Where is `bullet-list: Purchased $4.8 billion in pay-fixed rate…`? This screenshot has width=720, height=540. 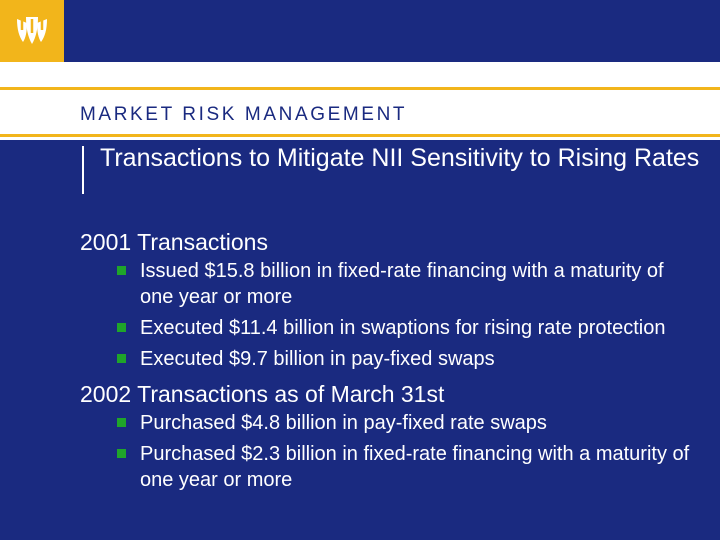
bullet-list: Purchased $4.8 billion in pay-fixed rate… is located at coordinates (390, 451).